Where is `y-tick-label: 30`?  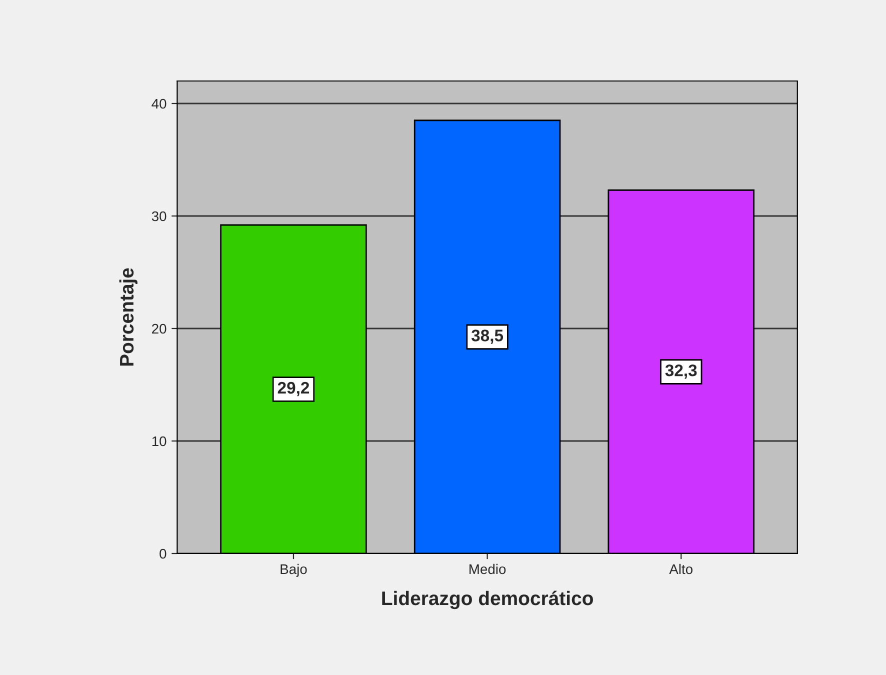
y-tick-label: 30 is located at coordinates (159, 216).